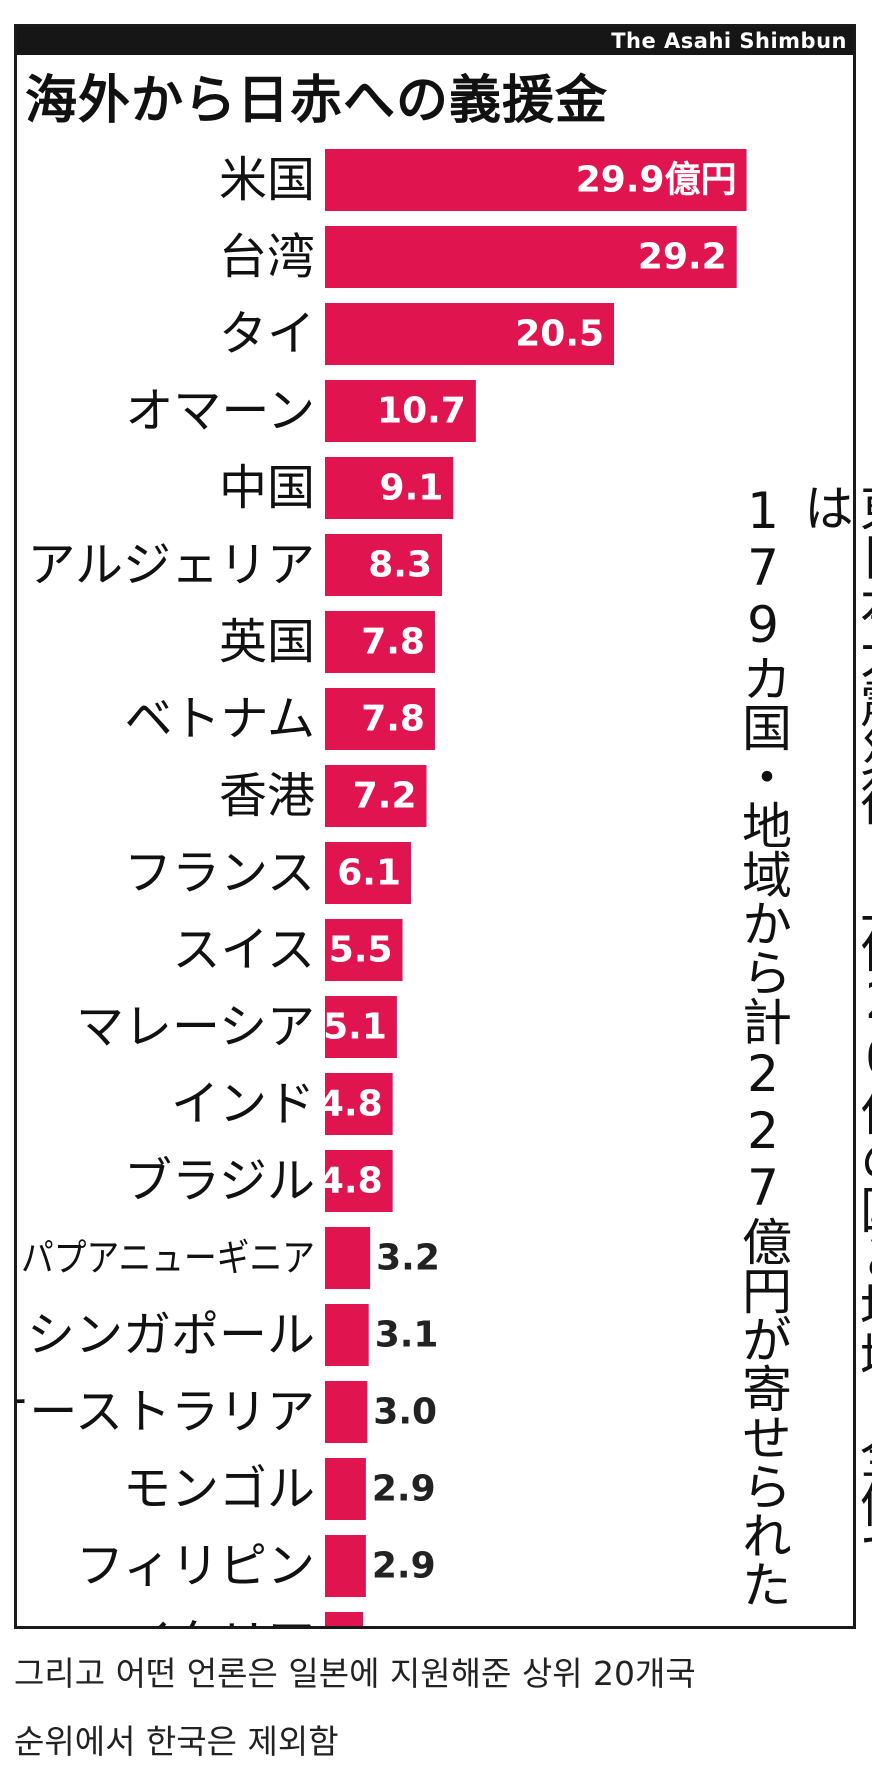 The image size is (872, 1789). I want to click on category-label-row-9: 香港, so click(267, 796).